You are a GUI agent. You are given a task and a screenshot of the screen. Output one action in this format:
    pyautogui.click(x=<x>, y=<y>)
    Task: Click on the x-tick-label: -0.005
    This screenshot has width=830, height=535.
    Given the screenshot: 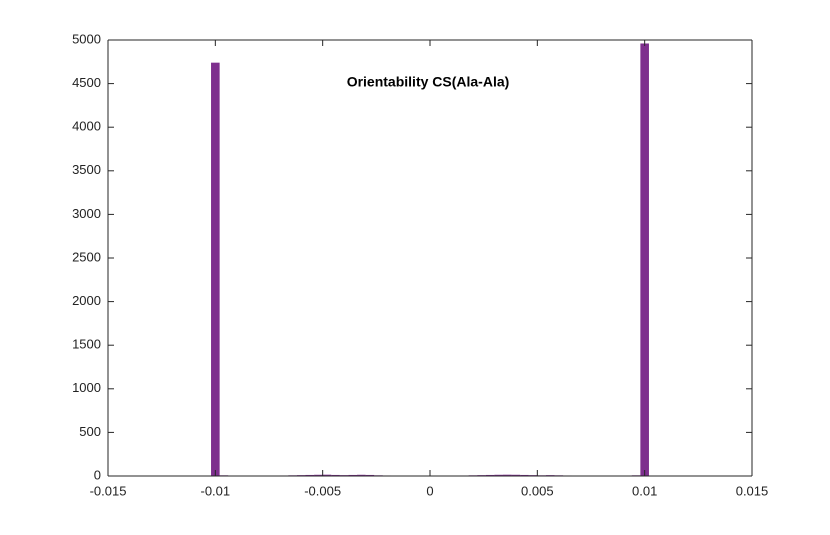 What is the action you would take?
    pyautogui.click(x=322, y=490)
    